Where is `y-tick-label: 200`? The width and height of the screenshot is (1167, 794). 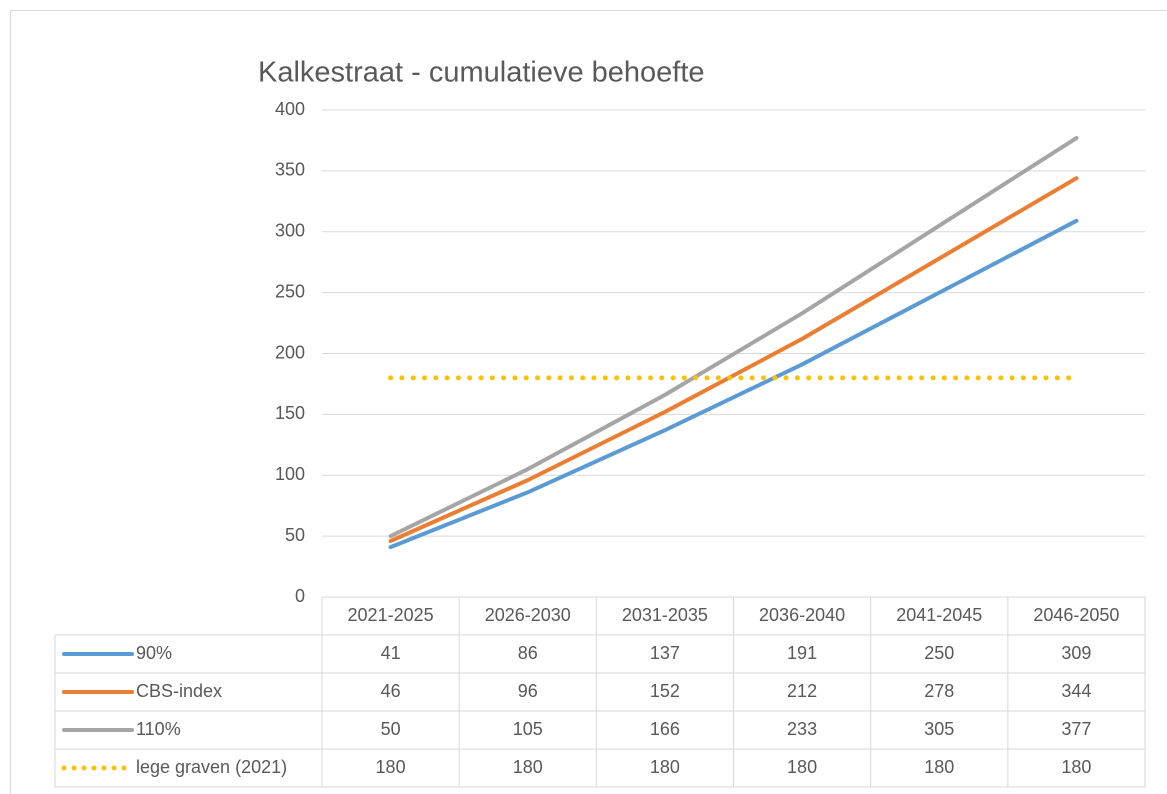 y-tick-label: 200 is located at coordinates (290, 352).